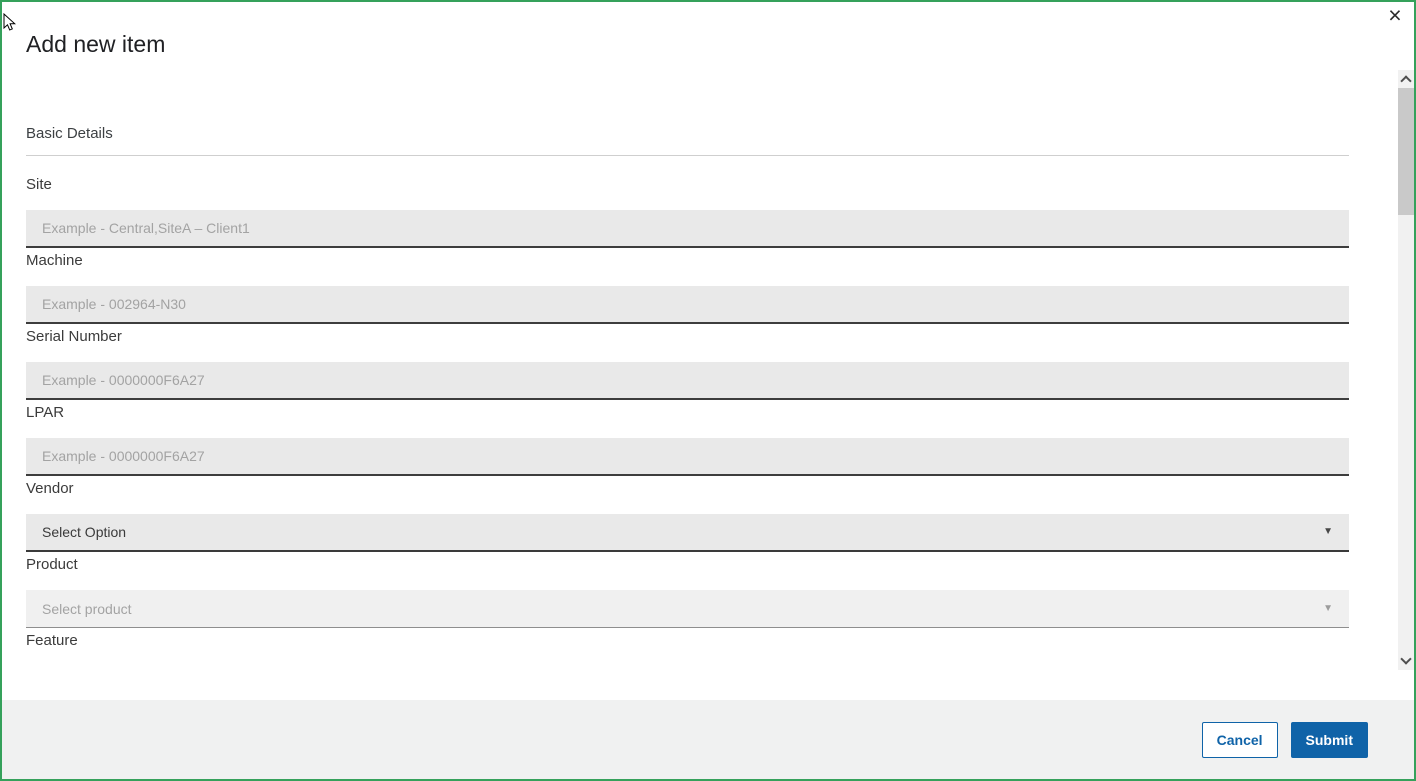 The height and width of the screenshot is (781, 1416). What do you see at coordinates (708, 739) in the screenshot?
I see `dialog-footer: Cancel Submit` at bounding box center [708, 739].